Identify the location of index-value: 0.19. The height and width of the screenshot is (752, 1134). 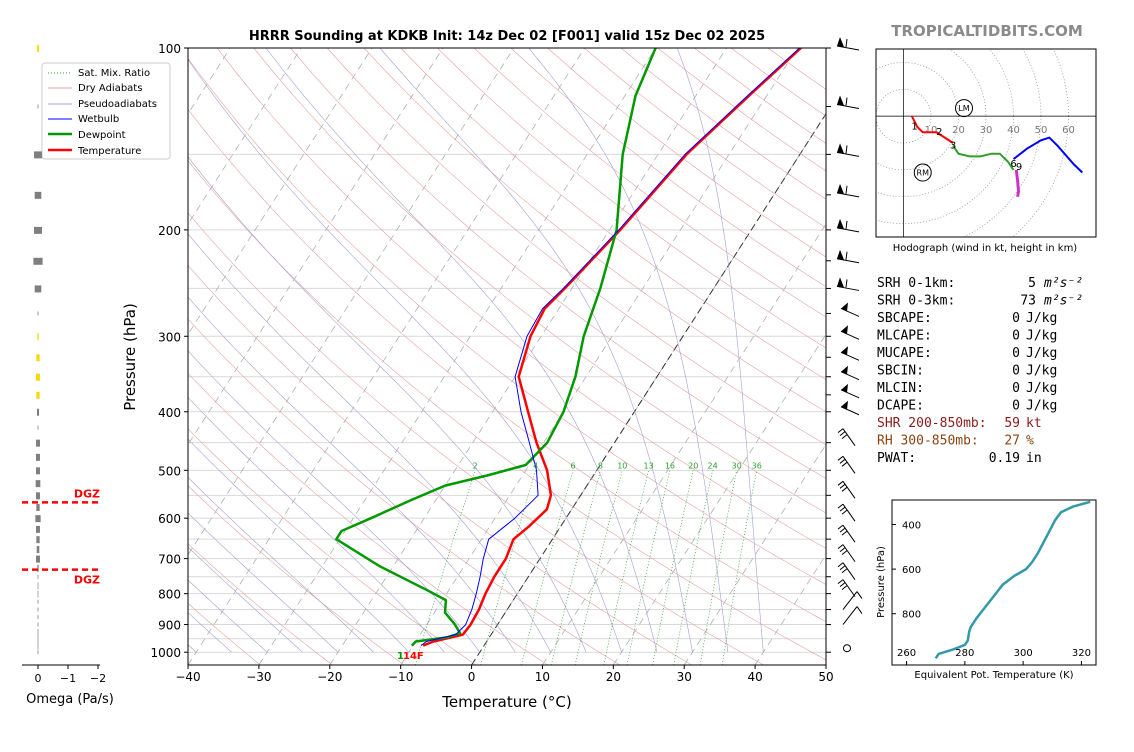
(1004, 458).